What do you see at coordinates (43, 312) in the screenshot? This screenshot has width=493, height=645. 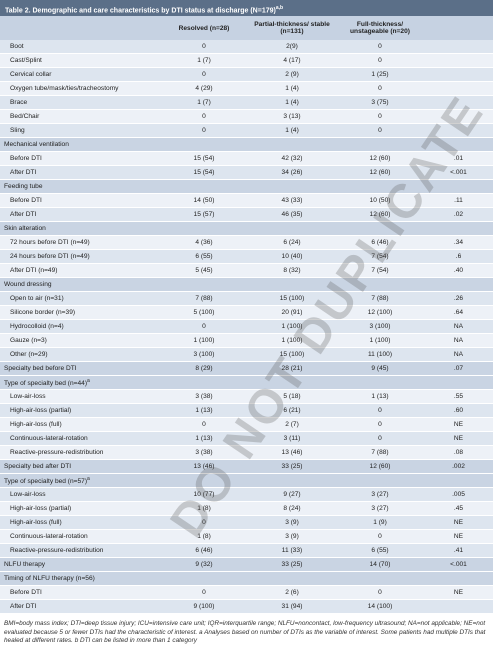 I see `label-text: Silicone border (n=39)` at bounding box center [43, 312].